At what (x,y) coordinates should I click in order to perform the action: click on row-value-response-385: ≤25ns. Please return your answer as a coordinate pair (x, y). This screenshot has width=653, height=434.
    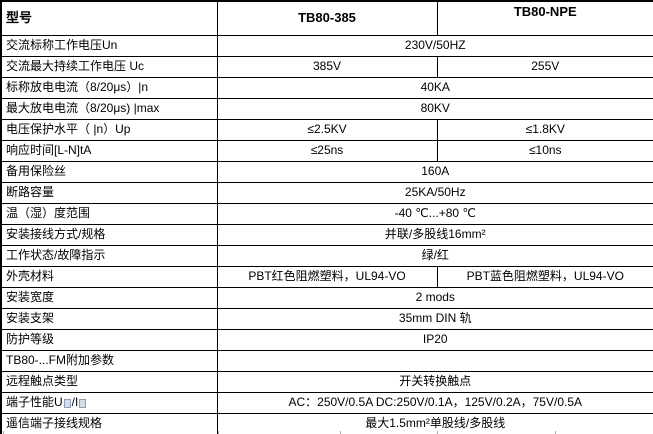
    Looking at the image, I should click on (327, 151).